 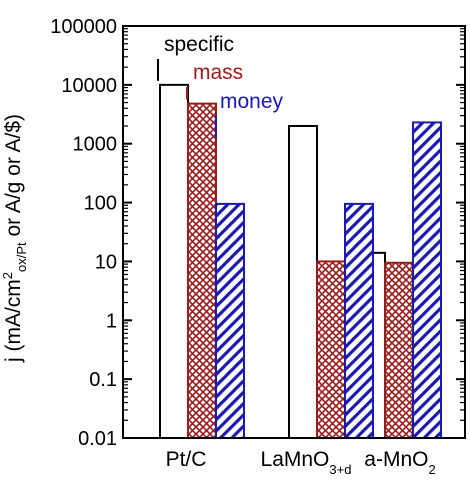 I want to click on y-tick-label: 0.1, so click(x=103, y=380).